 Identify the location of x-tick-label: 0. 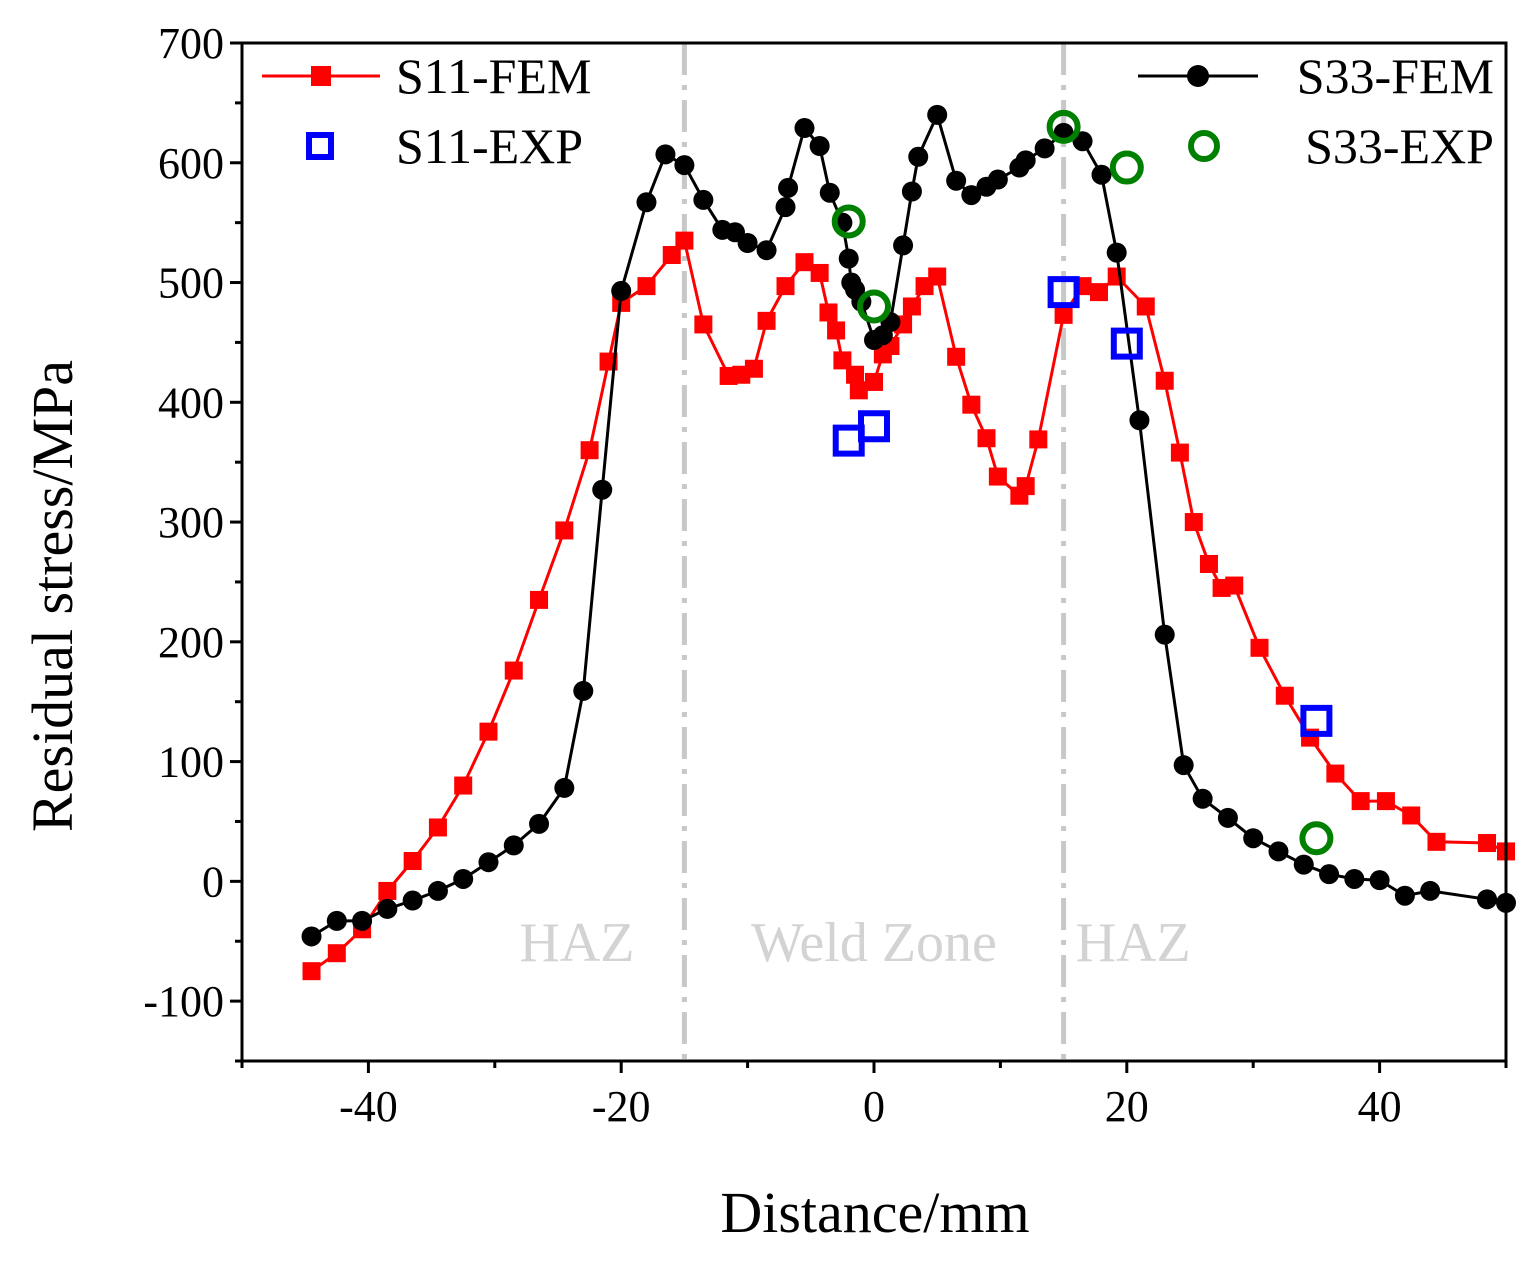
(874, 1106).